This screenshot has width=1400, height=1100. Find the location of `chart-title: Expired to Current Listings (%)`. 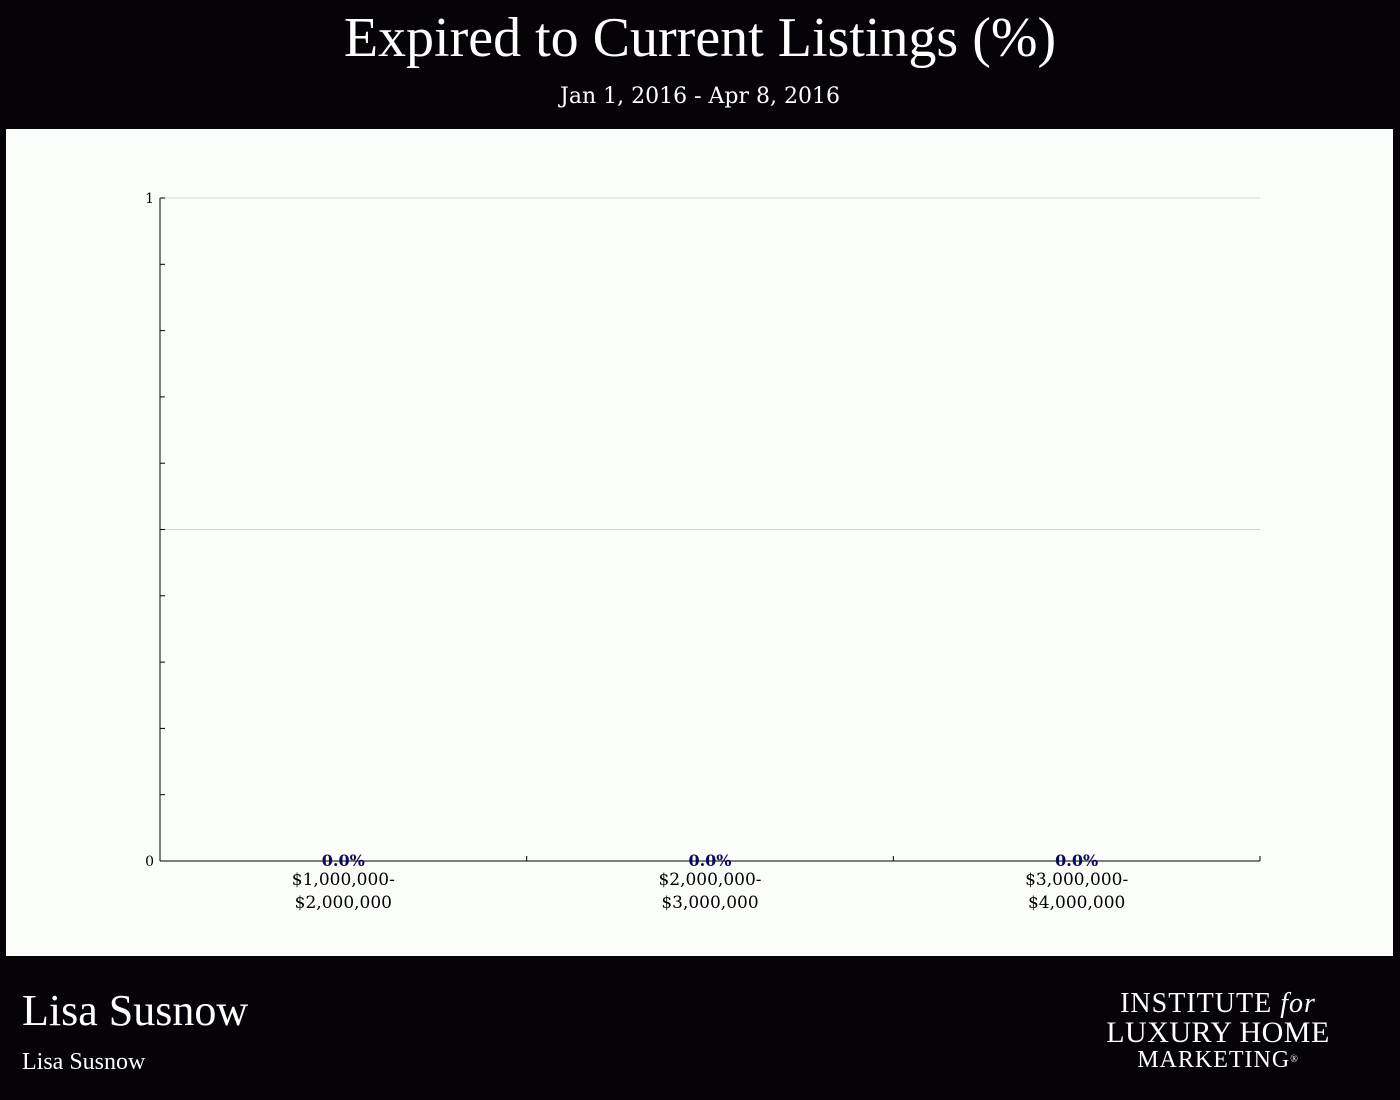

chart-title: Expired to Current Listings (%) is located at coordinates (700, 38).